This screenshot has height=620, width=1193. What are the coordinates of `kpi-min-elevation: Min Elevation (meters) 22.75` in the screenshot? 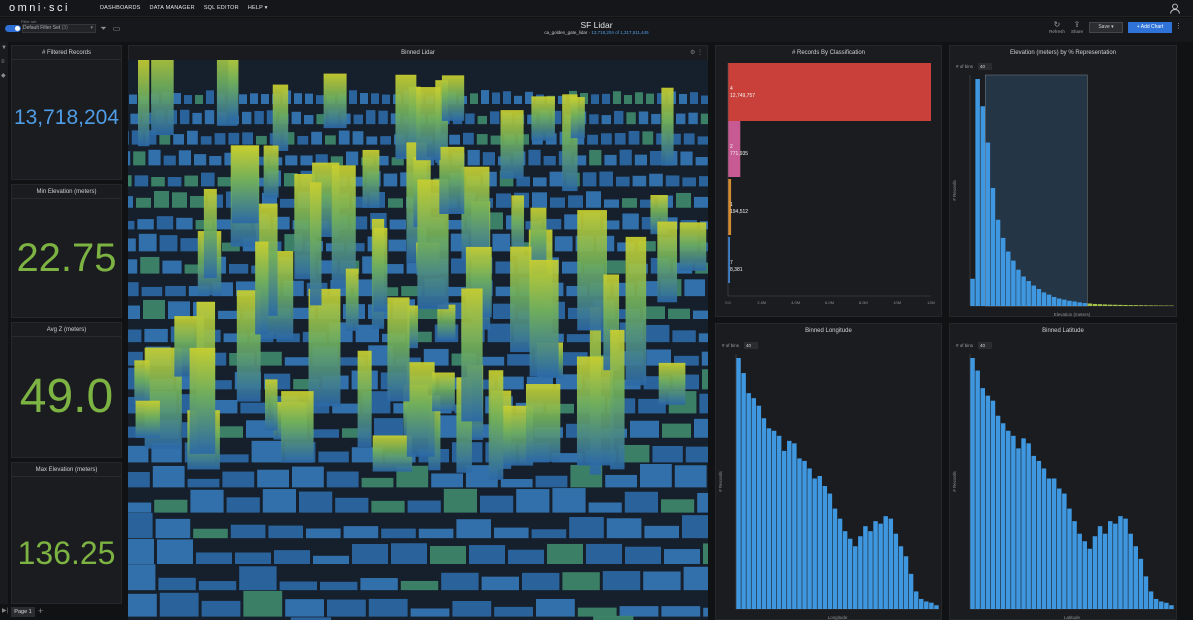 It's located at (66, 251).